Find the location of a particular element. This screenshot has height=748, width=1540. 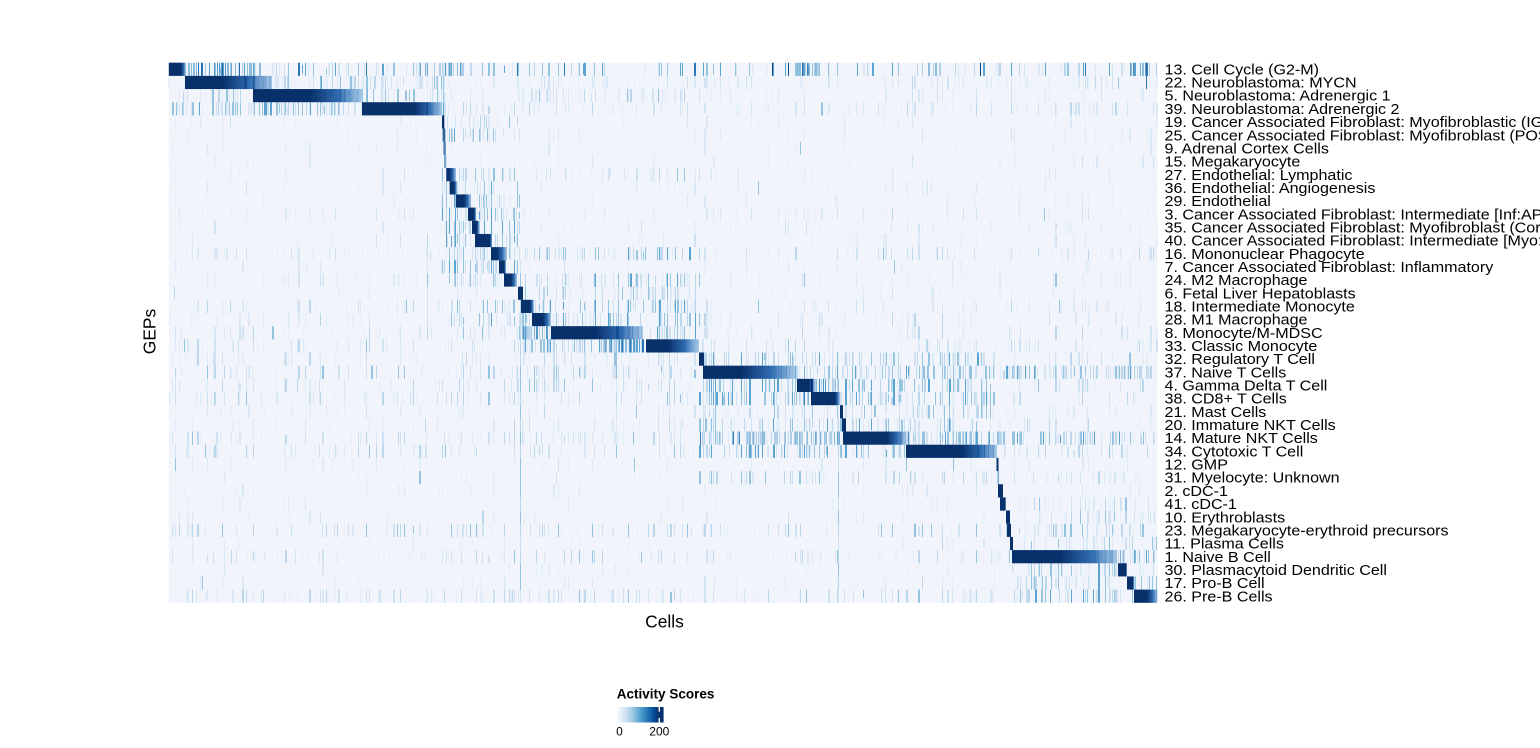

svg-text: GEPs is located at coordinates (150, 331).